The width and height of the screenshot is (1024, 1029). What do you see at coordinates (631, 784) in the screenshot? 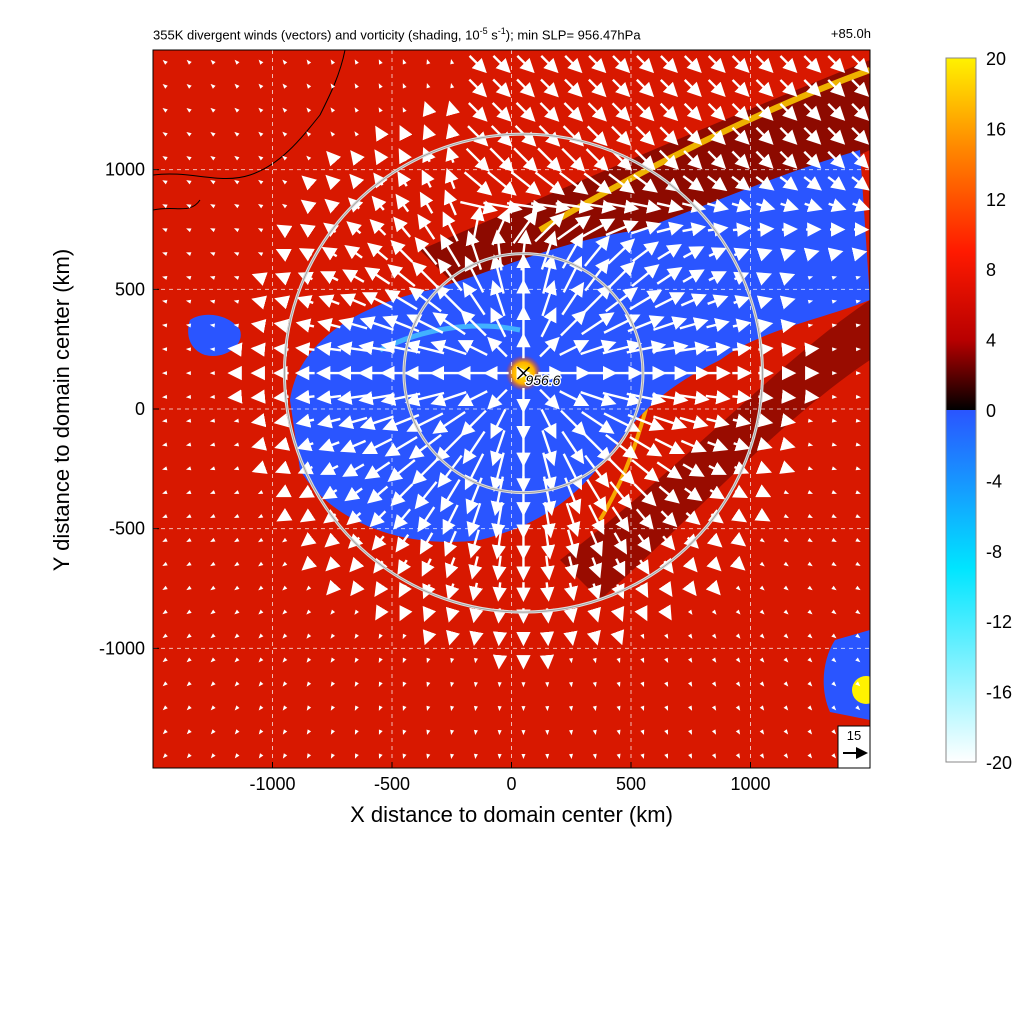
I see `x-tick-label: 500` at bounding box center [631, 784].